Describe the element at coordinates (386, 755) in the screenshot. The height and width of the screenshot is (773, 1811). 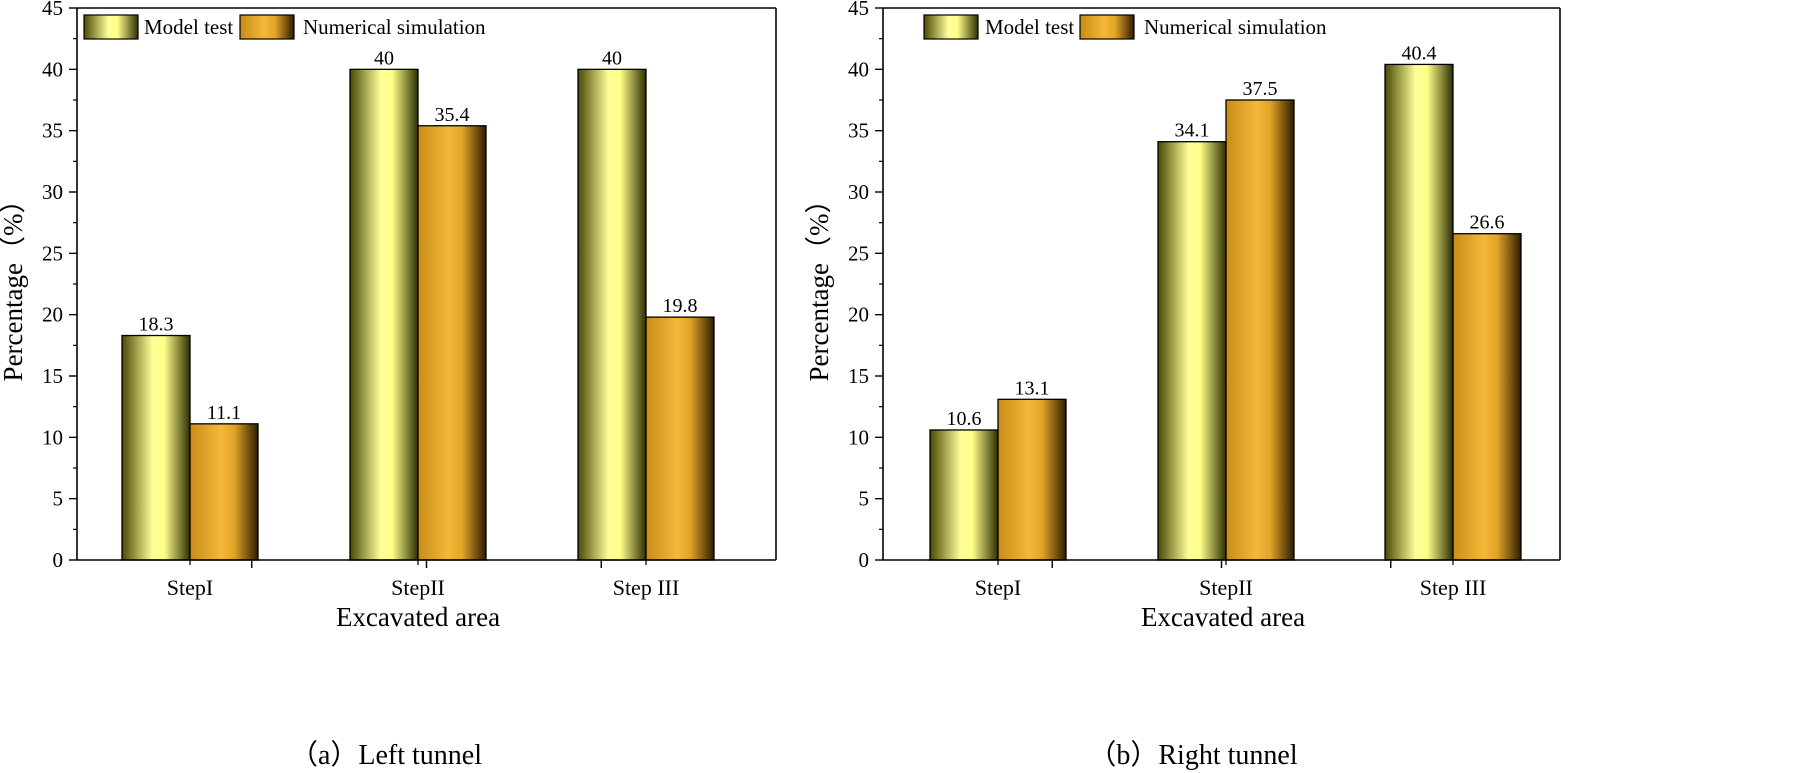
I see `panel-caption: （a）Left tunnel` at that location.